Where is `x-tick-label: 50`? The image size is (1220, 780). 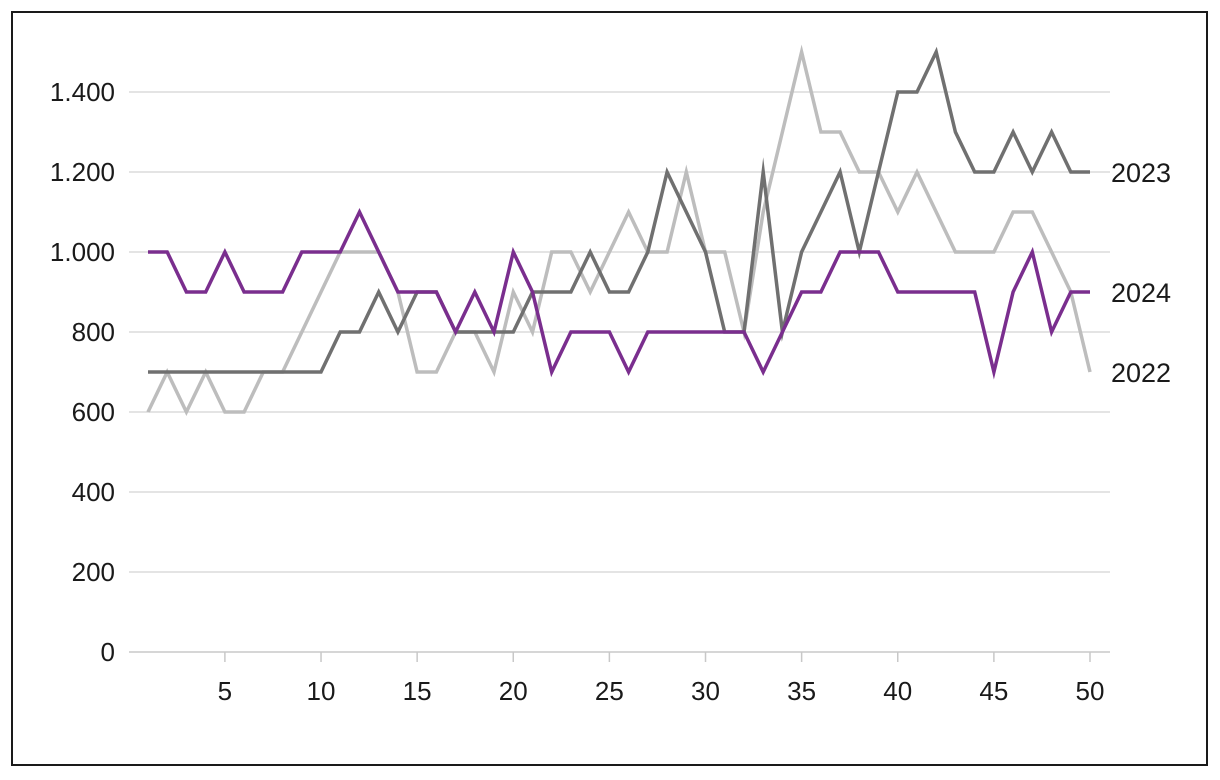
x-tick-label: 50 is located at coordinates (1090, 691).